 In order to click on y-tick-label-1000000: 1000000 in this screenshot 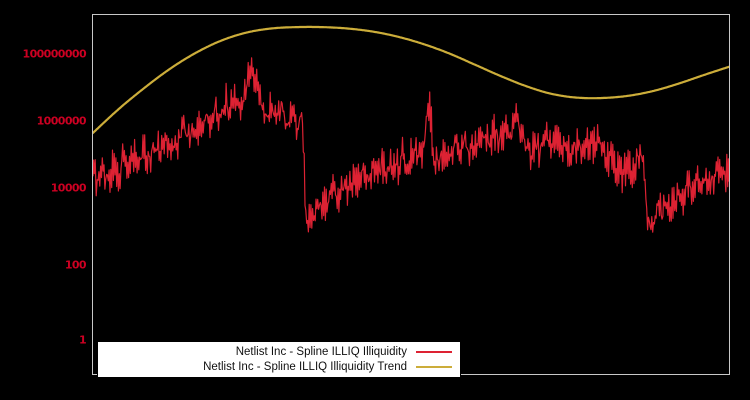, I will do `click(61, 121)`.